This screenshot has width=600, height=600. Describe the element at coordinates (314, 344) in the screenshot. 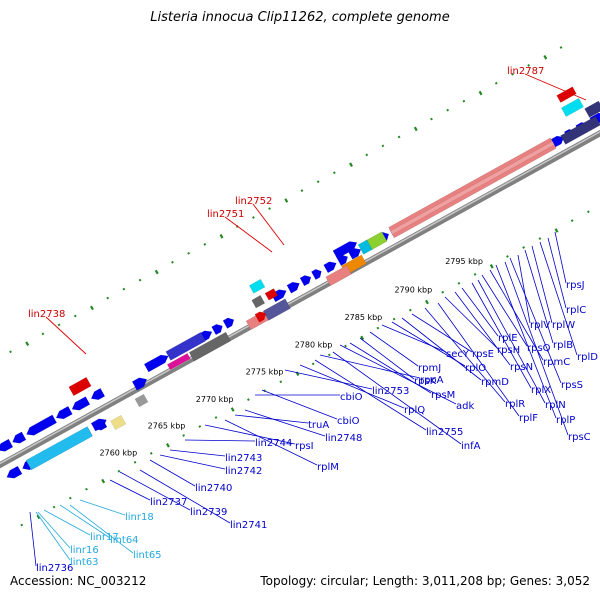

I see `scale-tick-label: 2780 kbp` at that location.